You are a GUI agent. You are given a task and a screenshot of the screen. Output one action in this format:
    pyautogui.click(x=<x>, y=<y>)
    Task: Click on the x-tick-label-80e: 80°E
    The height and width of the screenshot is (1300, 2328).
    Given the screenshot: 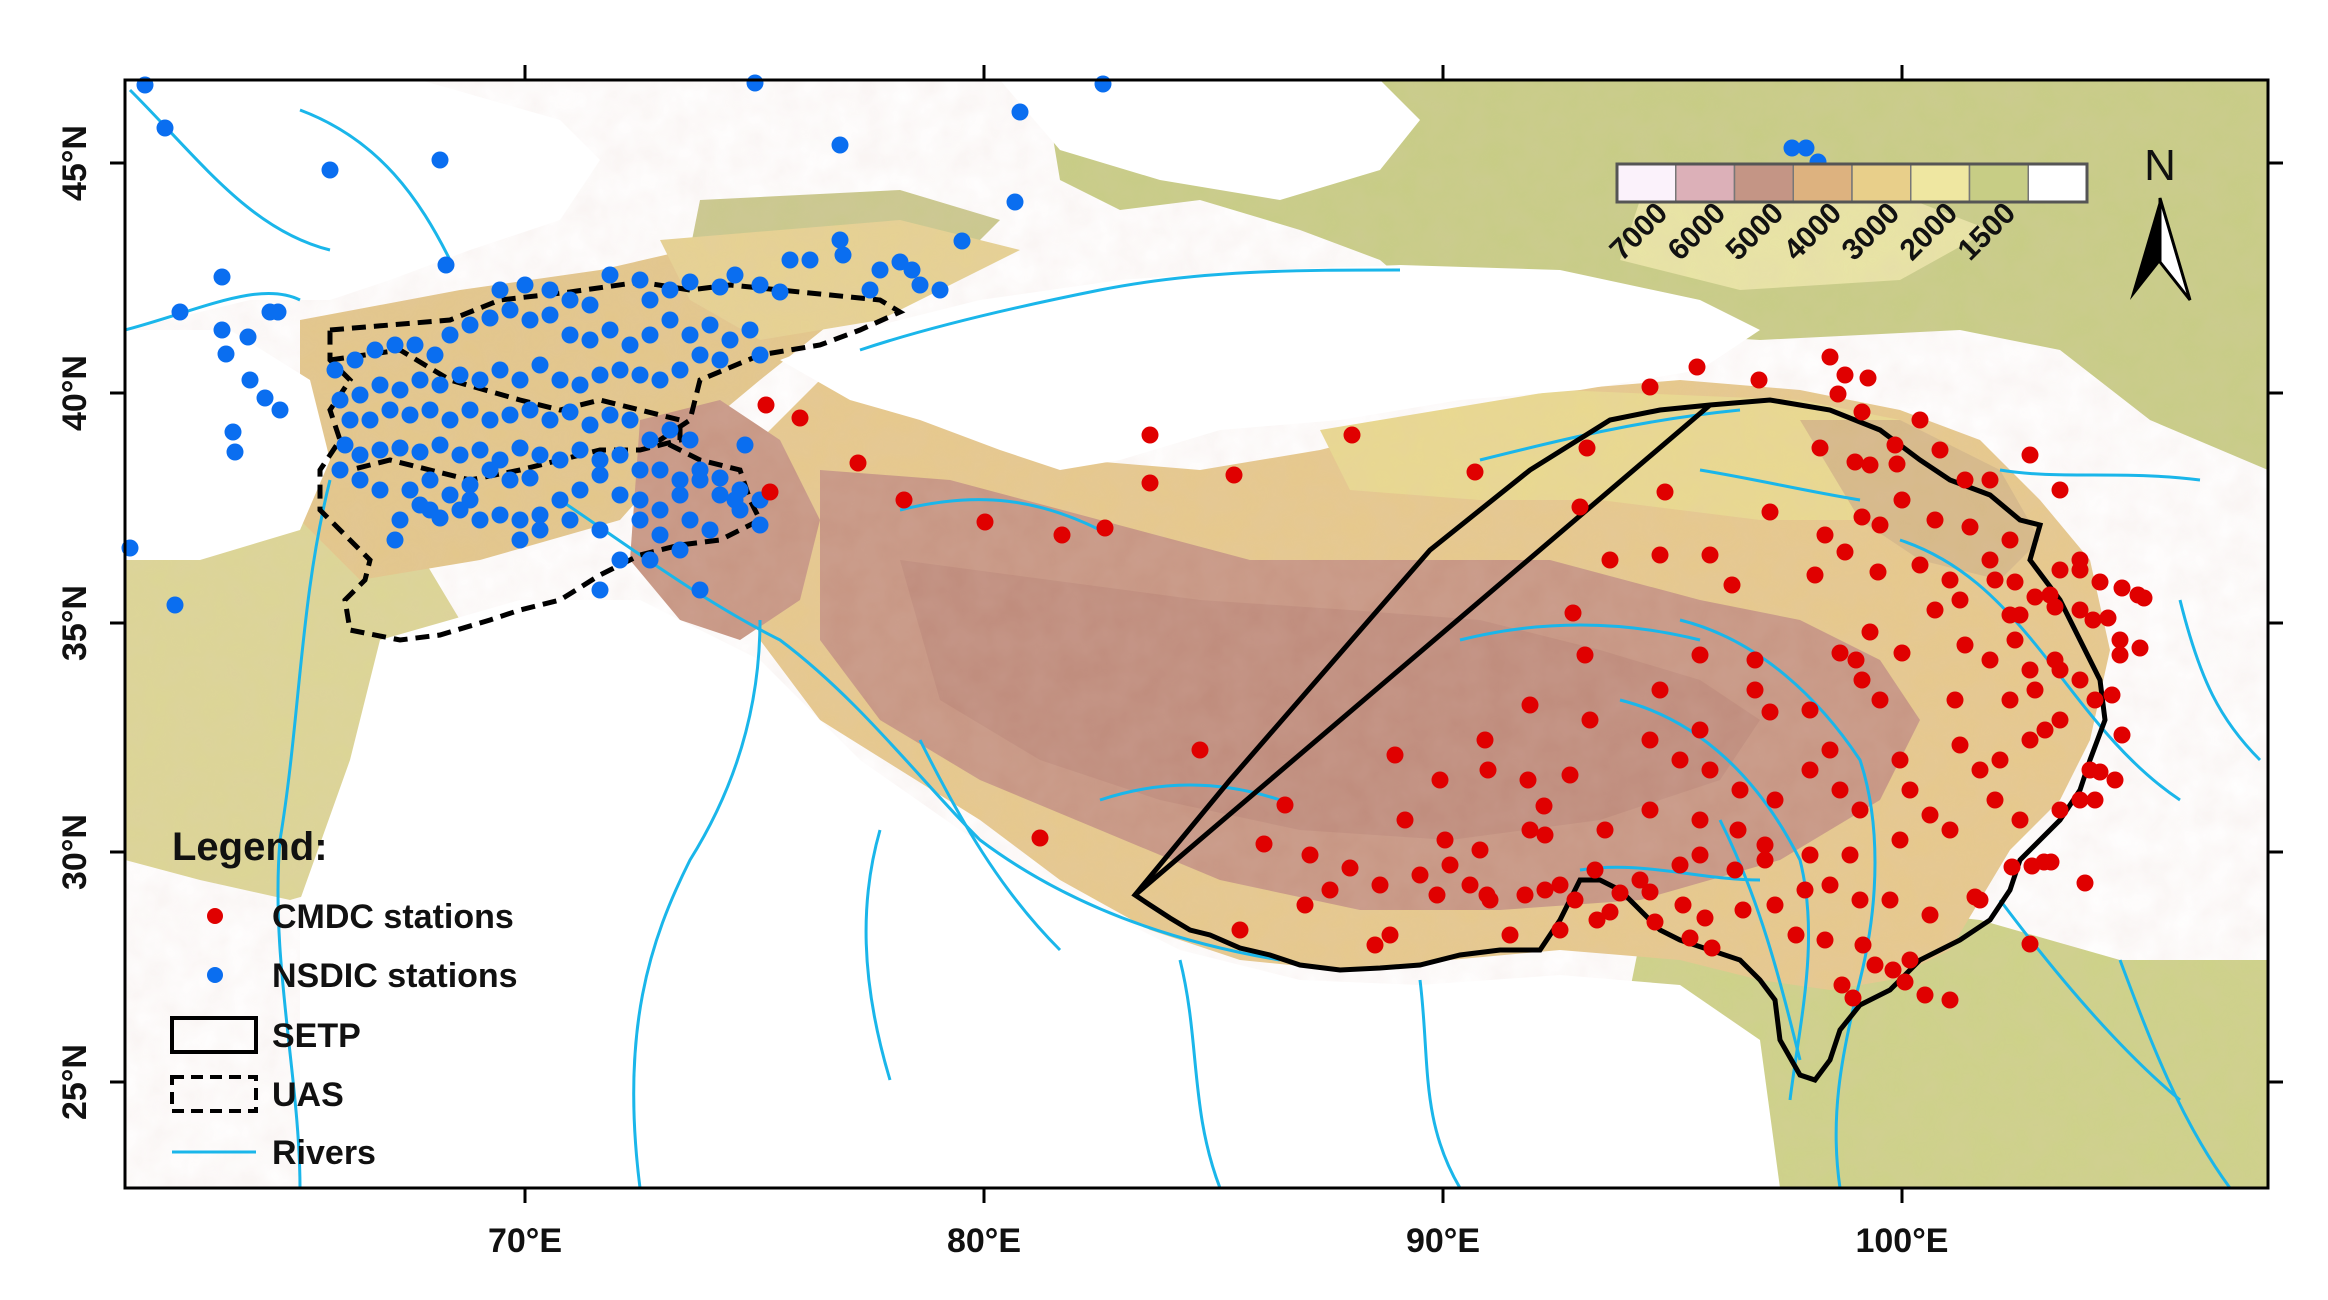 What is the action you would take?
    pyautogui.click(x=984, y=1241)
    